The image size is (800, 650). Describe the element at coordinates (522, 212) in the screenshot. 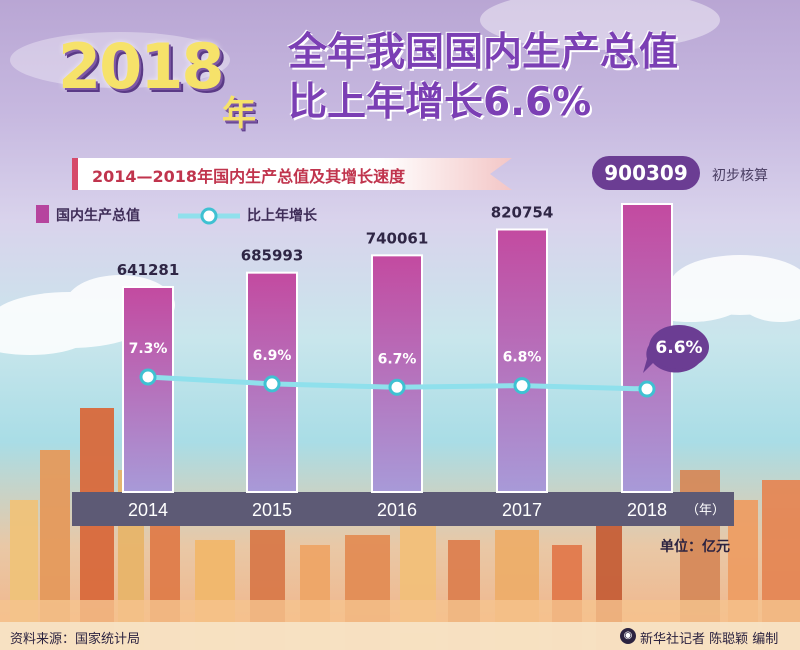

I see `gdp-value-label-2017: 820754` at that location.